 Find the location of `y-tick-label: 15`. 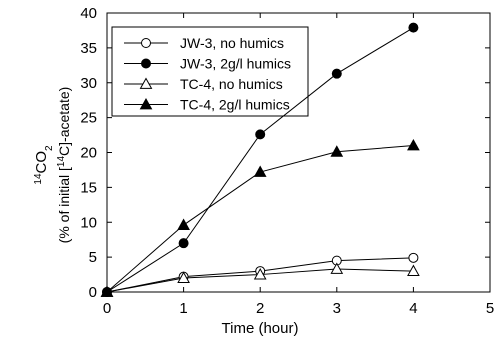

y-tick-label: 15 is located at coordinates (88, 187).